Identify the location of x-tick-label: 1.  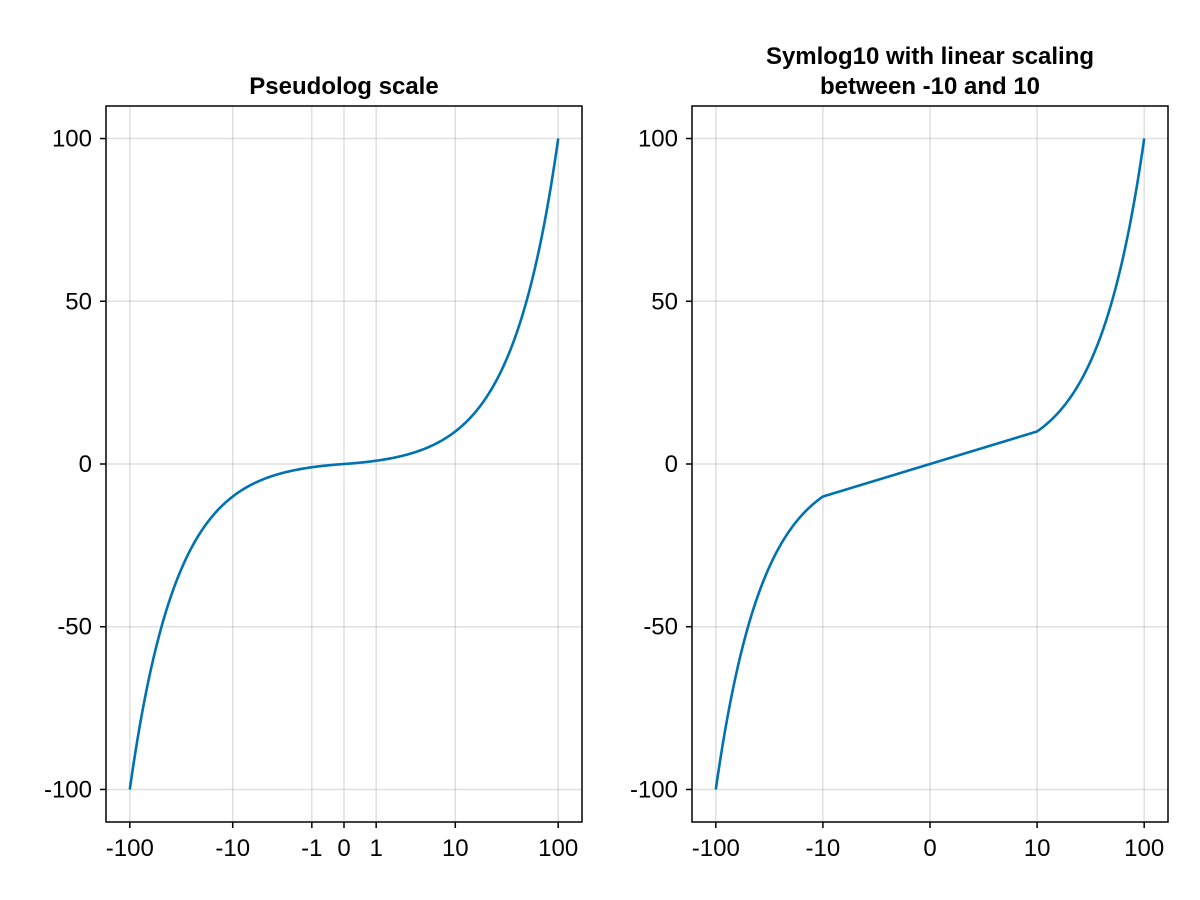
(375, 848).